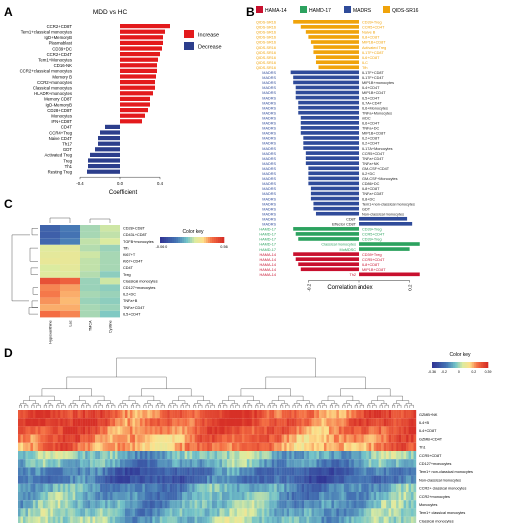 Image resolution: width=511 pixels, height=523 pixels. Describe the element at coordinates (34, 304) in the screenshot. I see `panel-c-dendrogram-branch` at that location.